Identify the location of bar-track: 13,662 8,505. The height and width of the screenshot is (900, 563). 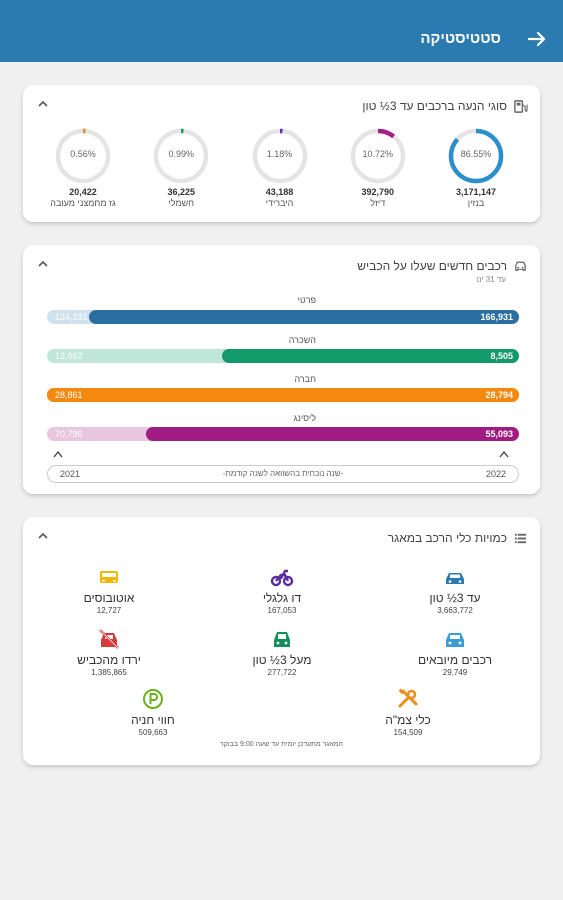
(283, 356).